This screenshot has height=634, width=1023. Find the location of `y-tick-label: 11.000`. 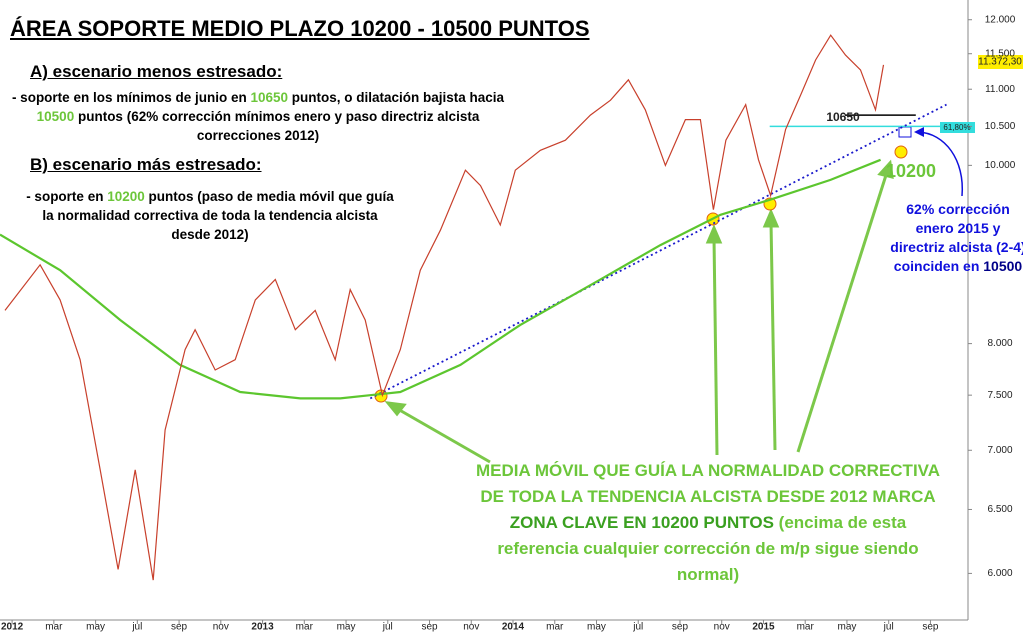

y-tick-label: 11.000 is located at coordinates (1000, 89).